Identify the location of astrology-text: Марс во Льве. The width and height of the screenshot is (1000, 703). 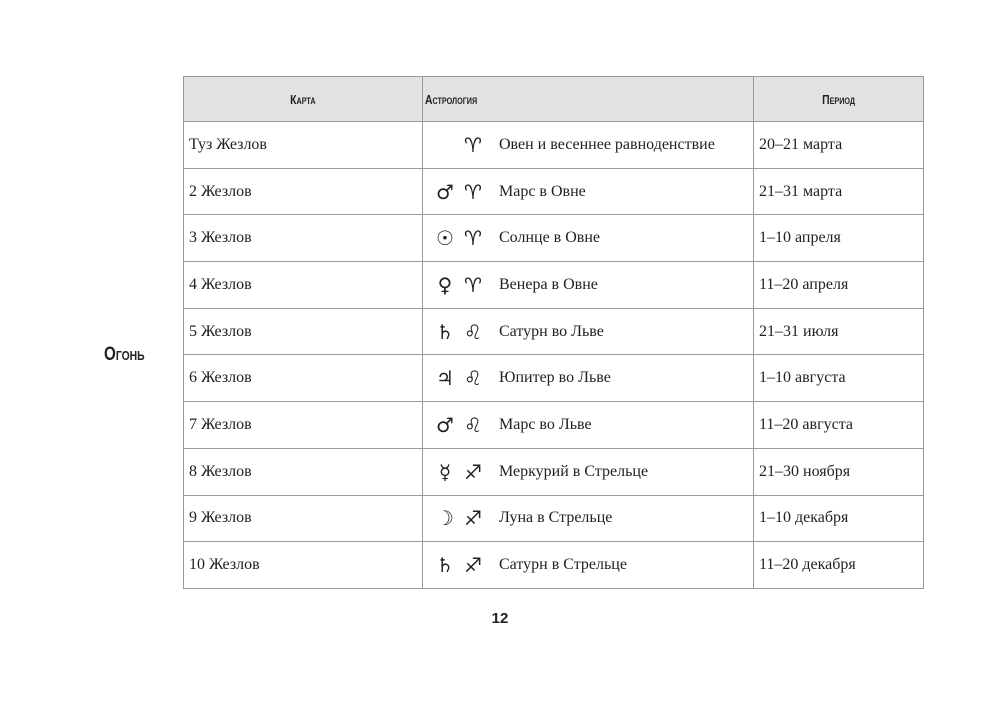
(545, 424).